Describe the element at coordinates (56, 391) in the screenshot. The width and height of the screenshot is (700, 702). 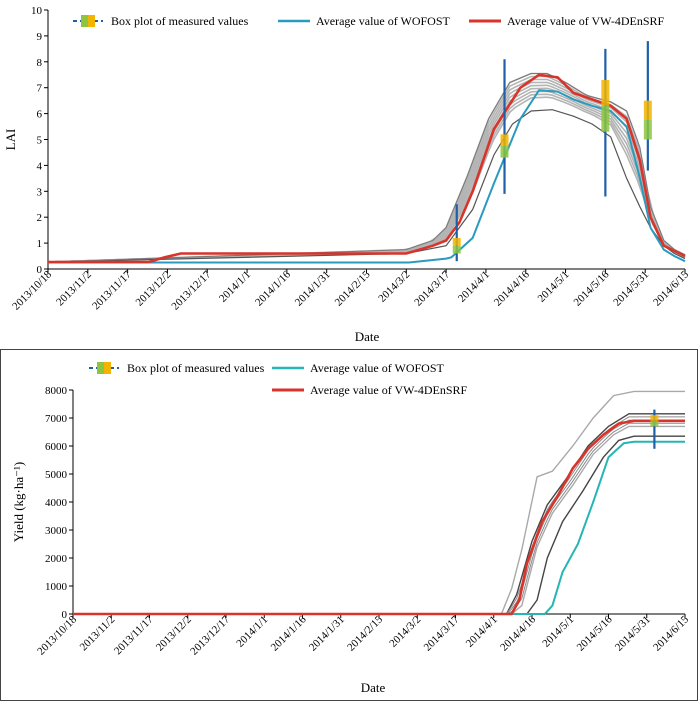
I see `y-tick-label: 8000` at that location.